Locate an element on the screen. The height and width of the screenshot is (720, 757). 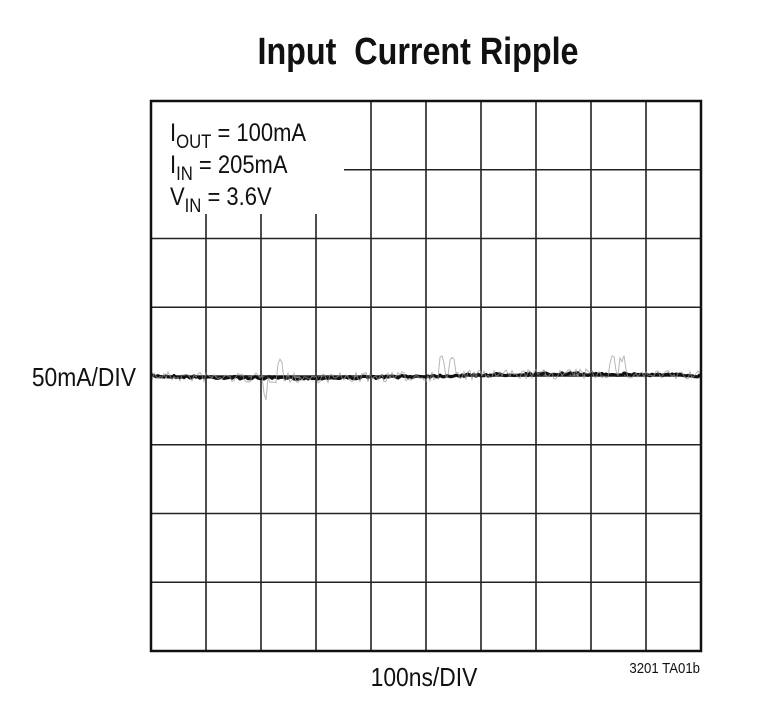
title: Input Current Ripple is located at coordinates (417, 52).